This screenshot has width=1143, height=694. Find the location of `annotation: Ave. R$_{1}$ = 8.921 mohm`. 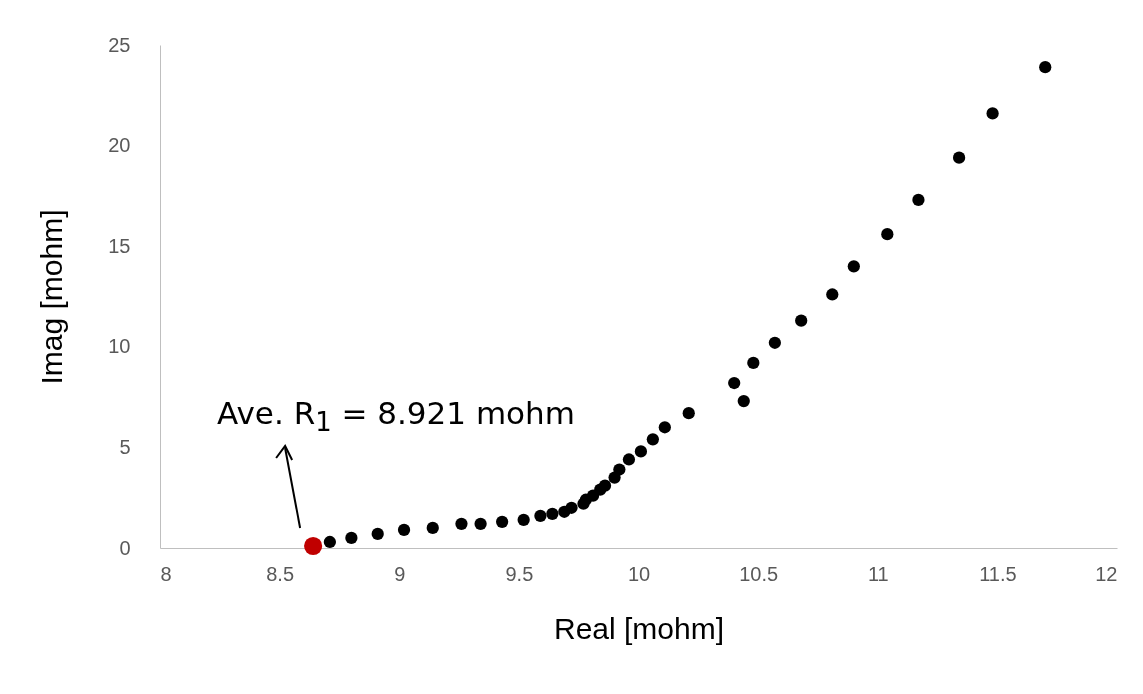

annotation: Ave. R$_{1}$ = 8.921 mohm is located at coordinates (396, 416).